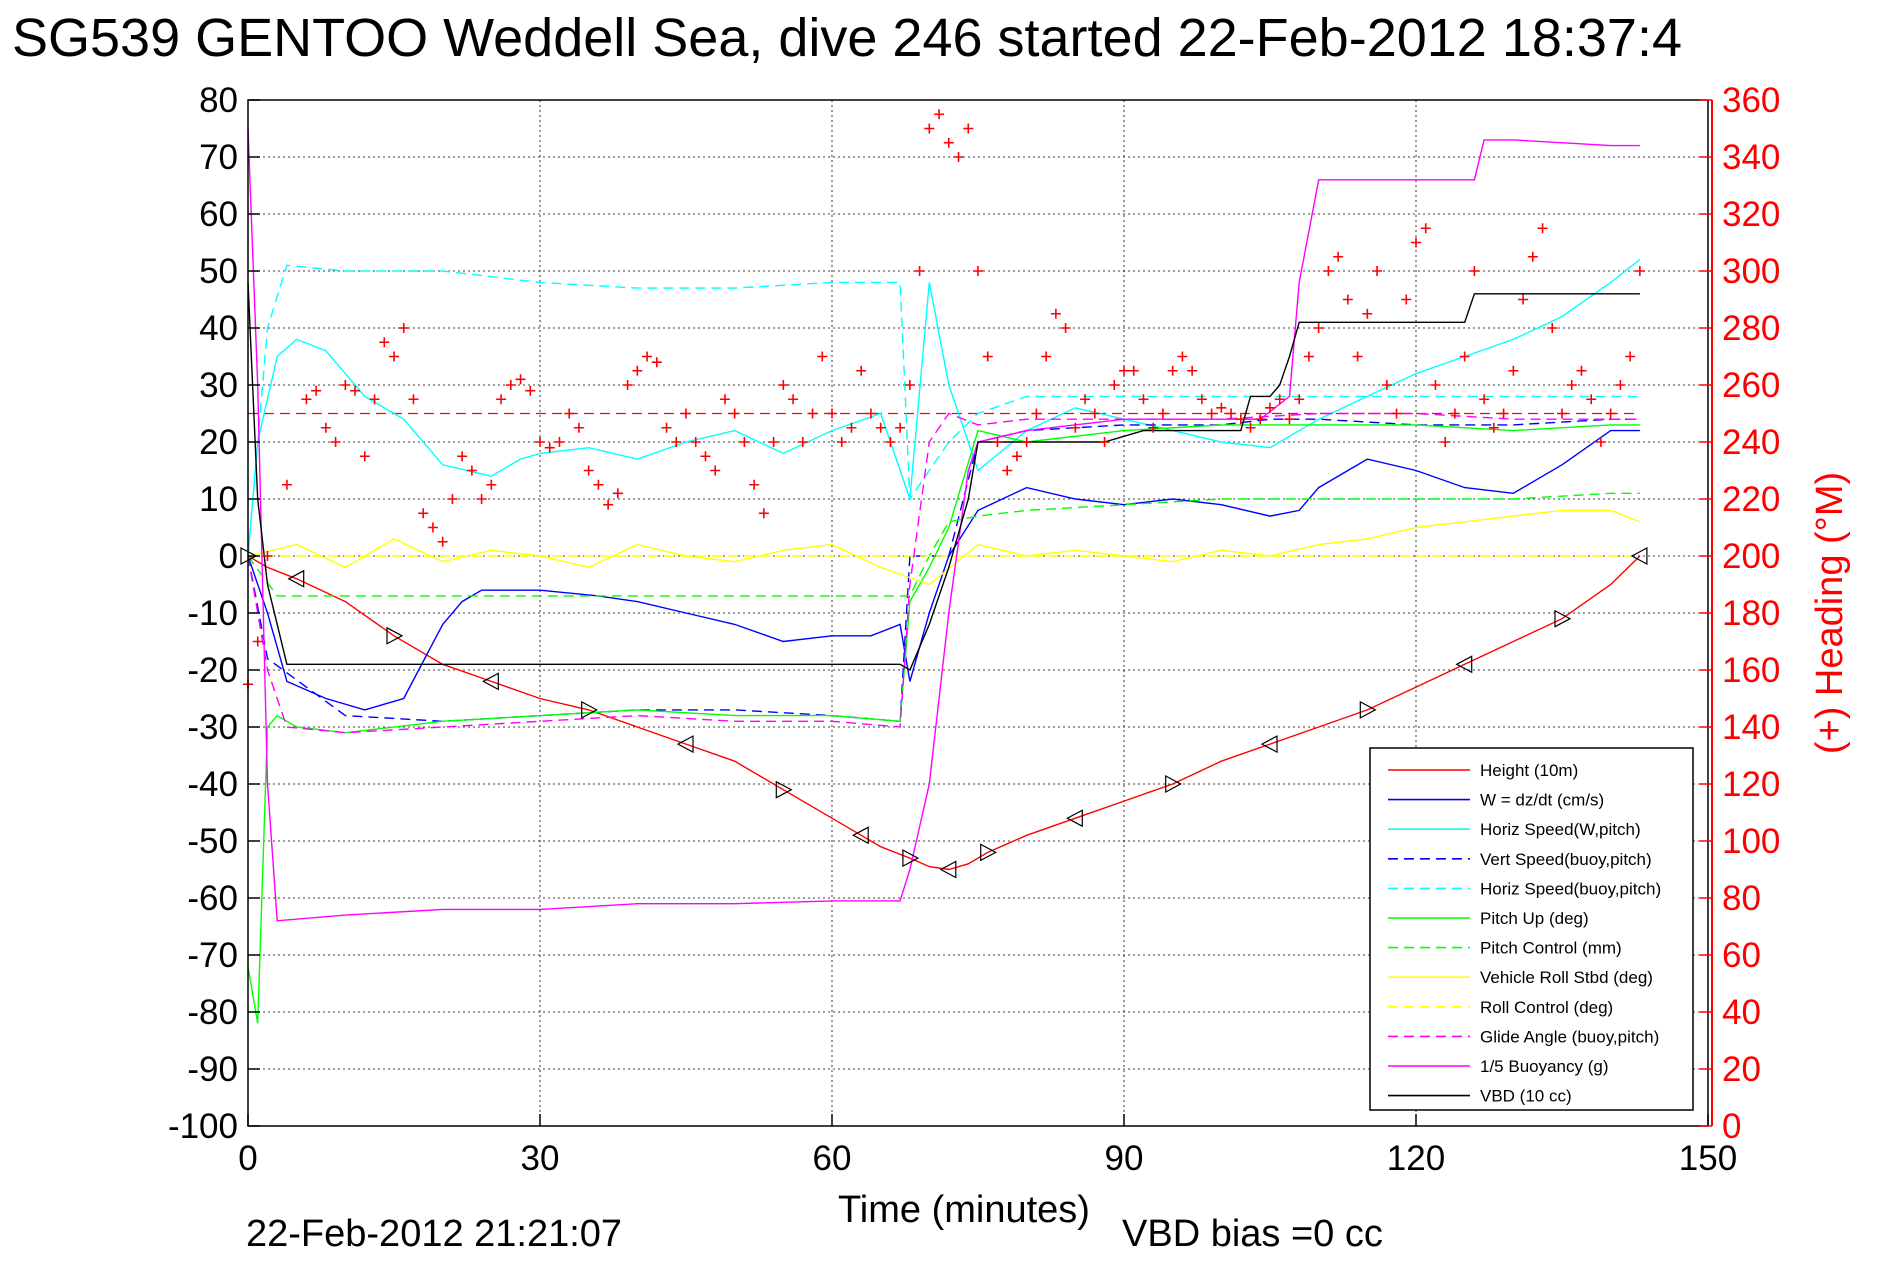 This screenshot has height=1262, width=1891. I want to click on y-tick-label: 50, so click(218, 271).